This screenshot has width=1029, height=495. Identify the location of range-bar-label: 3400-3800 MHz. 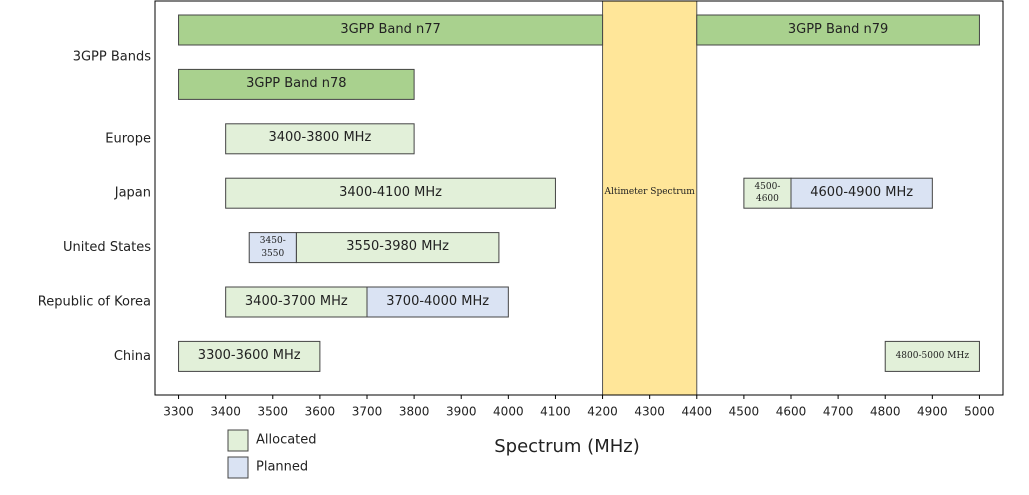
(320, 138).